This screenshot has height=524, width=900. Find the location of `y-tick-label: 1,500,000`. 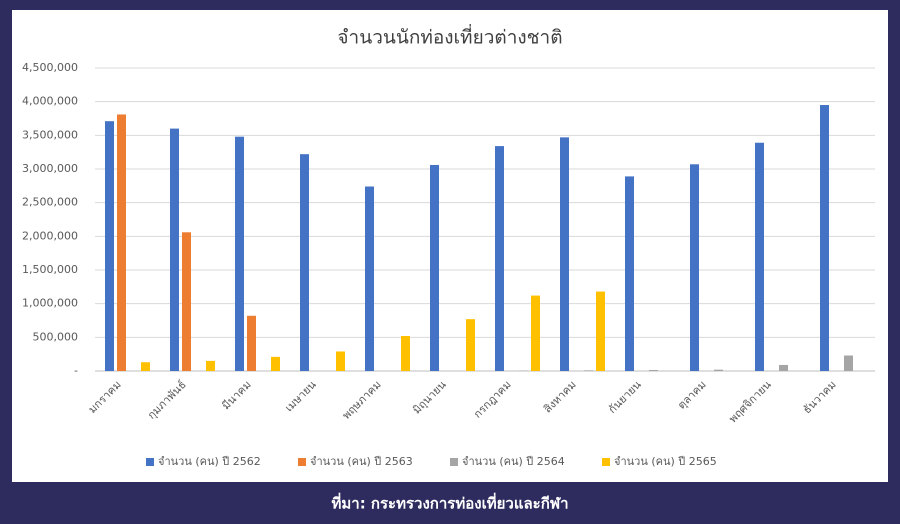

y-tick-label: 1,500,000 is located at coordinates (50, 269).